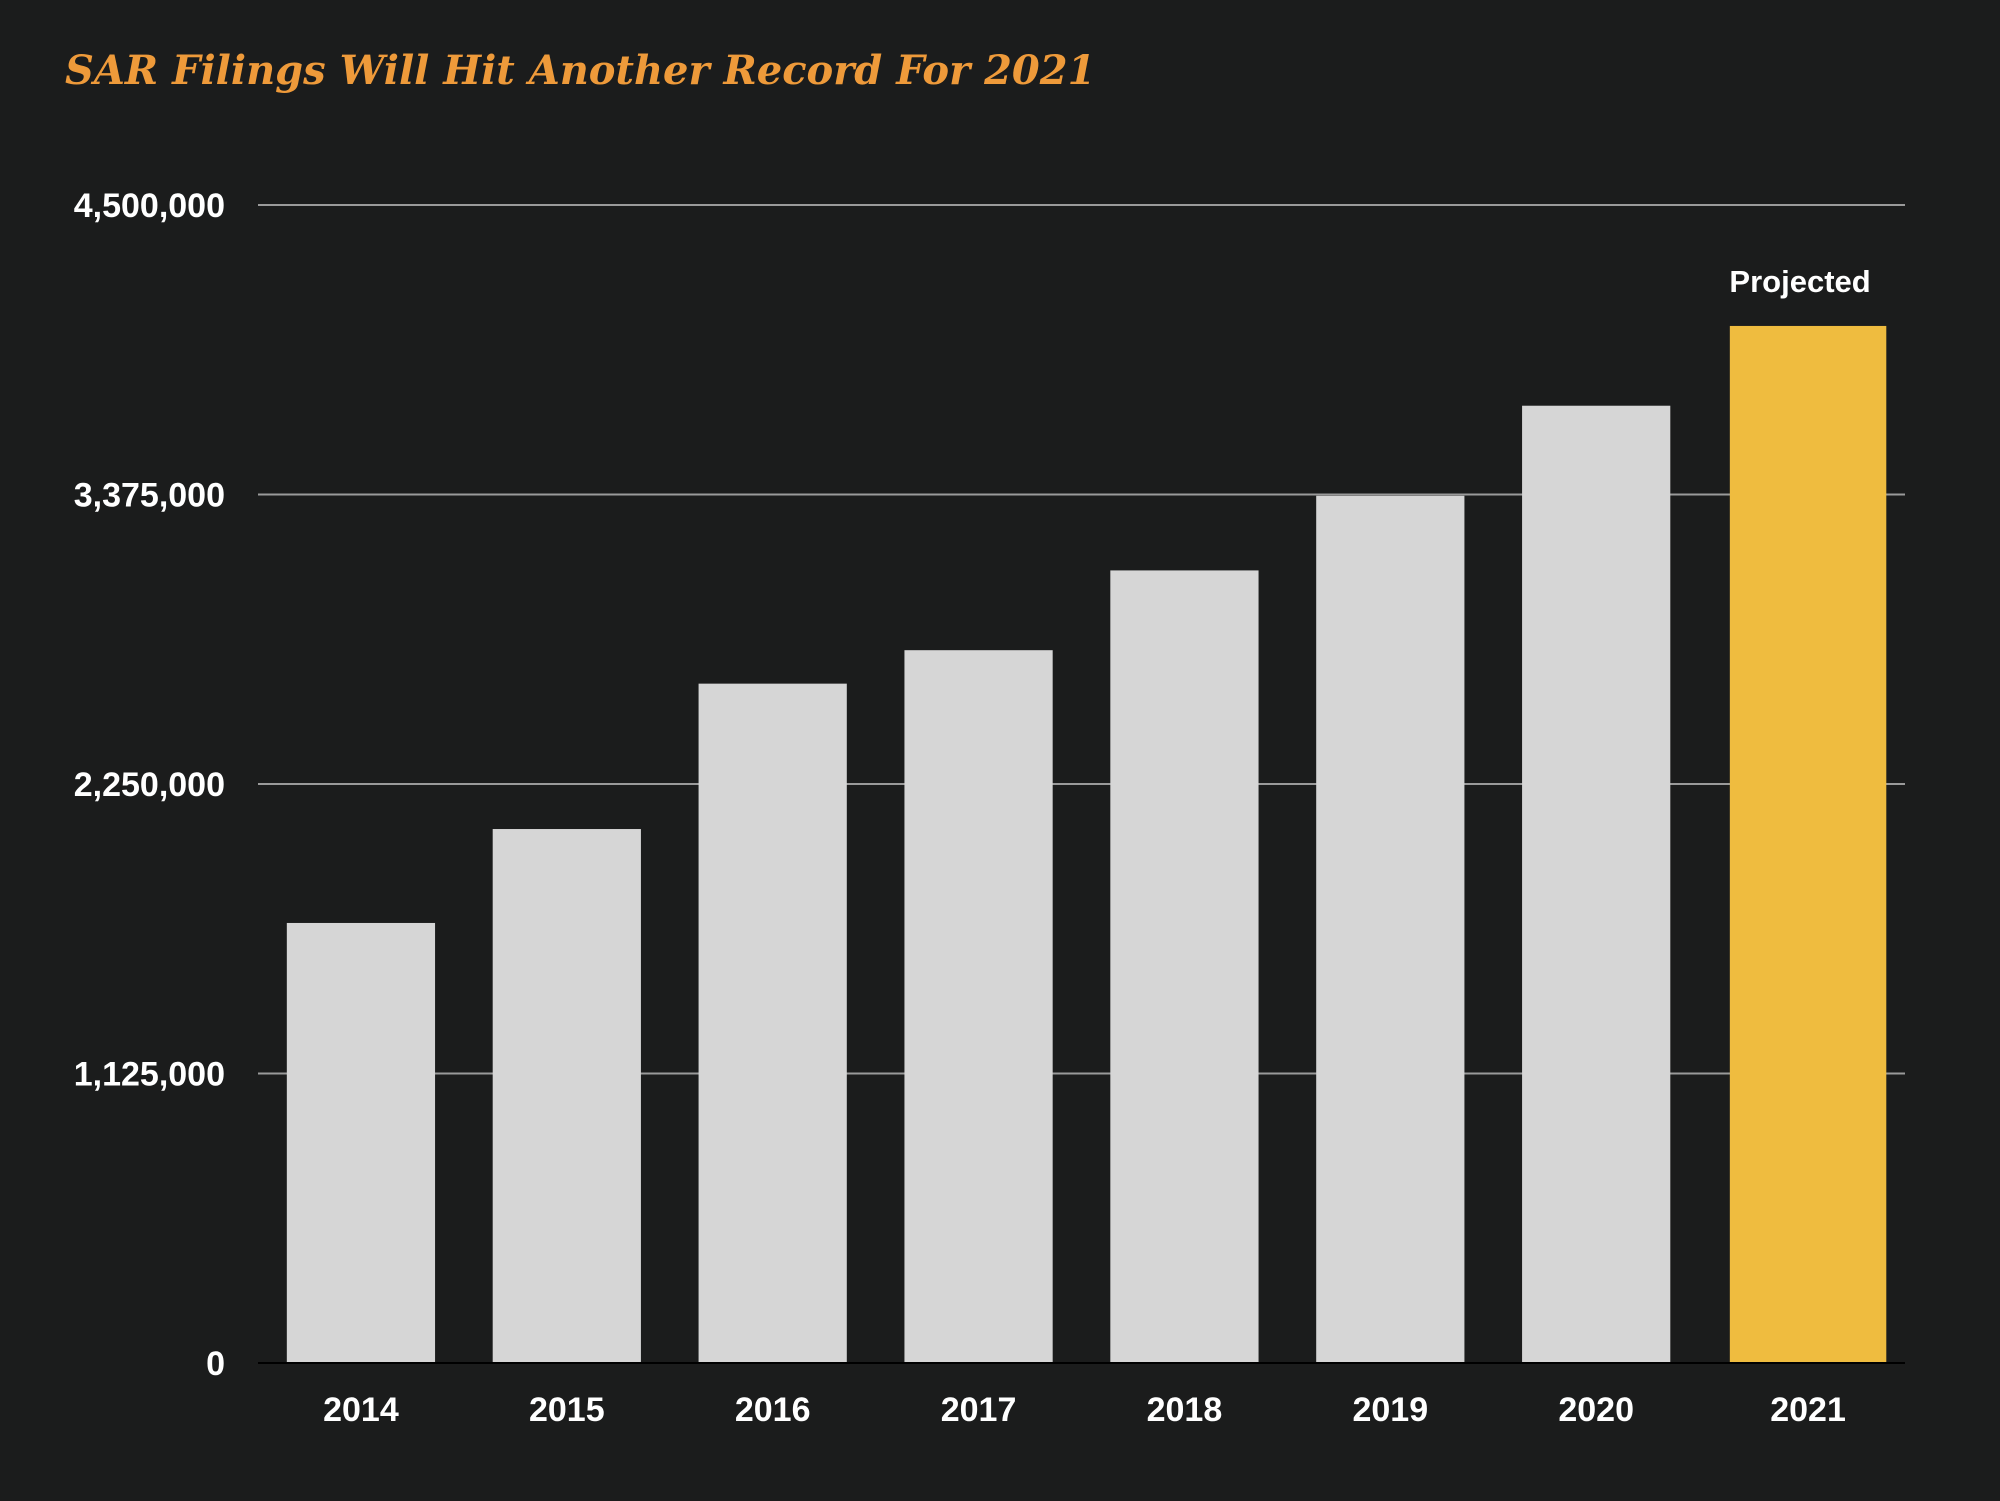  I want to click on bar-2019, so click(1390, 929).